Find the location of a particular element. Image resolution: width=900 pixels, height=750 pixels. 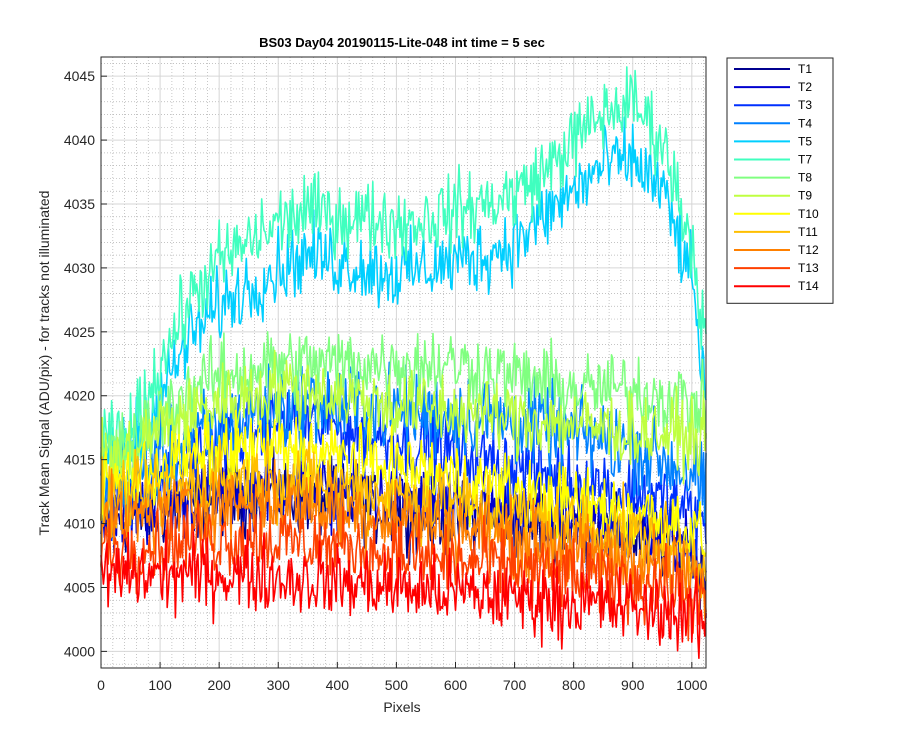

legend-label: T11 is located at coordinates (808, 232).